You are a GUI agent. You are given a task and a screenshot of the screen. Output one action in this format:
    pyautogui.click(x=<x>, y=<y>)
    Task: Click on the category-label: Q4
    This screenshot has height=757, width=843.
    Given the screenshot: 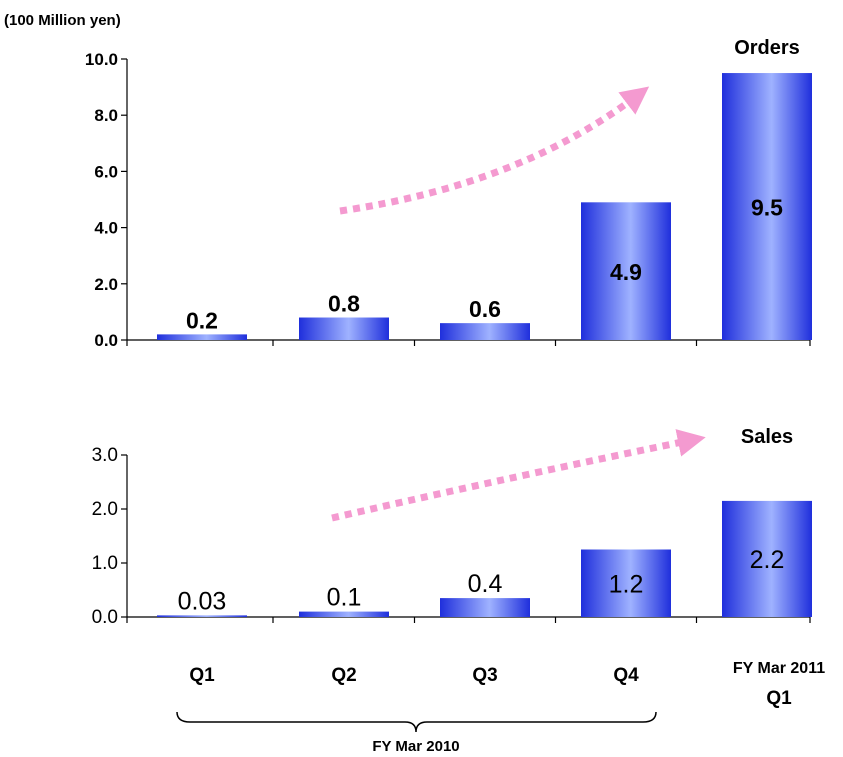 What is the action you would take?
    pyautogui.click(x=626, y=675)
    